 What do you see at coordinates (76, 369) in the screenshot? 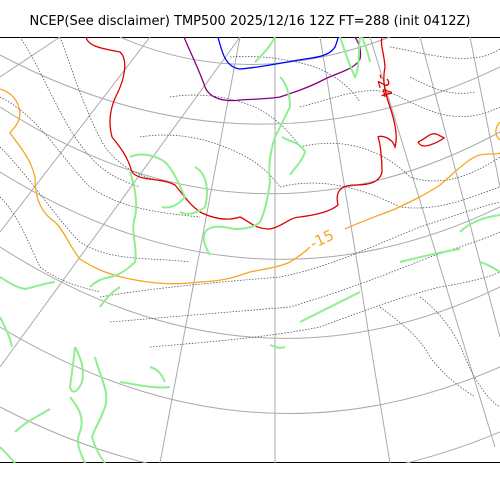
I see `coastline-taiwan` at bounding box center [76, 369].